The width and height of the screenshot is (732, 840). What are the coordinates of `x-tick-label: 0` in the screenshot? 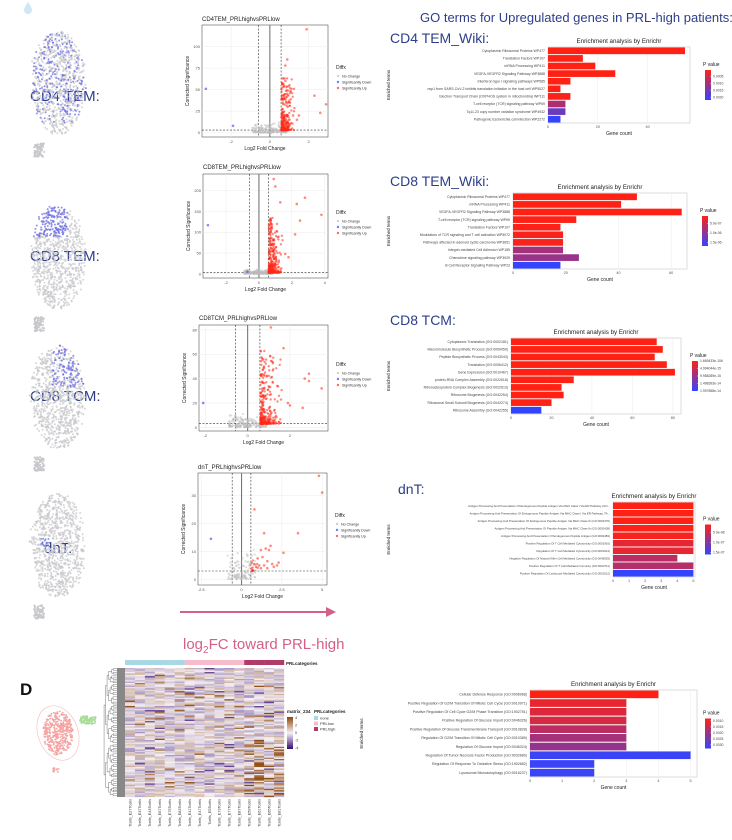 It's located at (259, 282).